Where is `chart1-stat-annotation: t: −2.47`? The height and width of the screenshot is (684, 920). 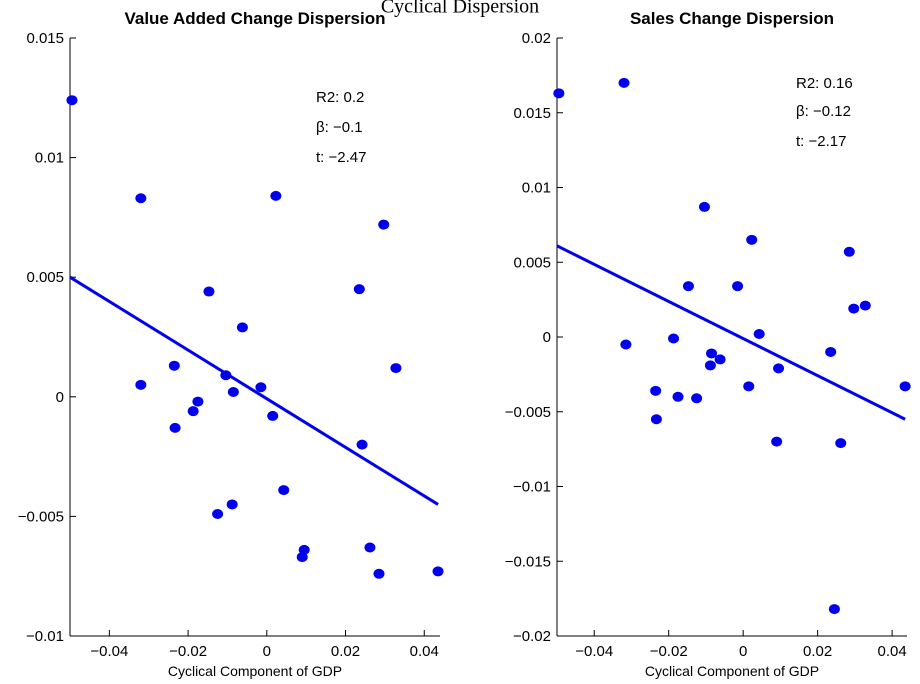
chart1-stat-annotation: t: −2.47 is located at coordinates (341, 157).